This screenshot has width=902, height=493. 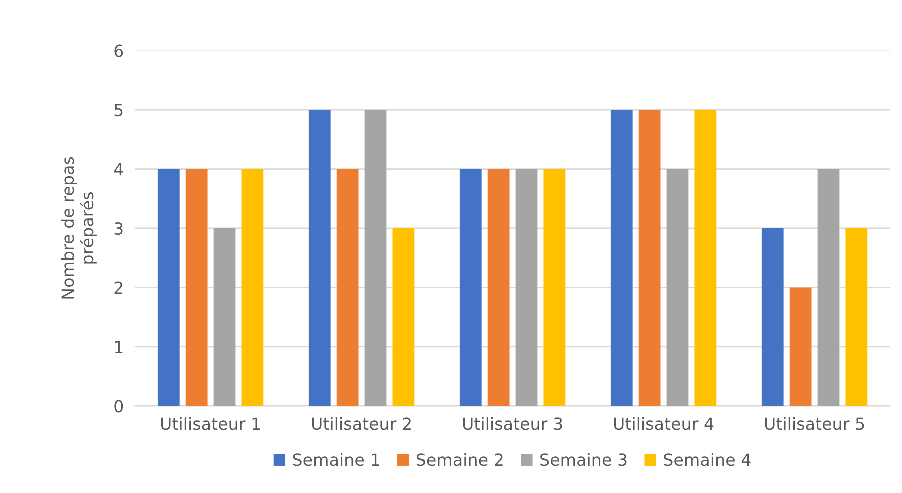 What do you see at coordinates (336, 459) in the screenshot?
I see `legend-label: Semaine 1` at bounding box center [336, 459].